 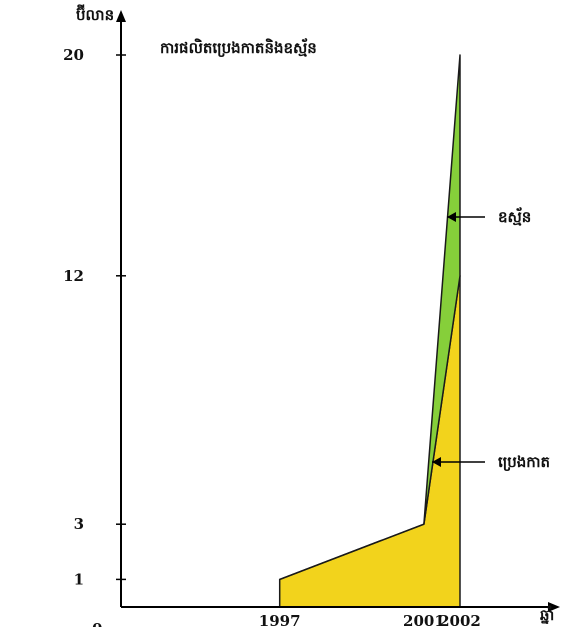 What do you see at coordinates (424, 619) in the screenshot?
I see `x-tick-label: 2001` at bounding box center [424, 619].